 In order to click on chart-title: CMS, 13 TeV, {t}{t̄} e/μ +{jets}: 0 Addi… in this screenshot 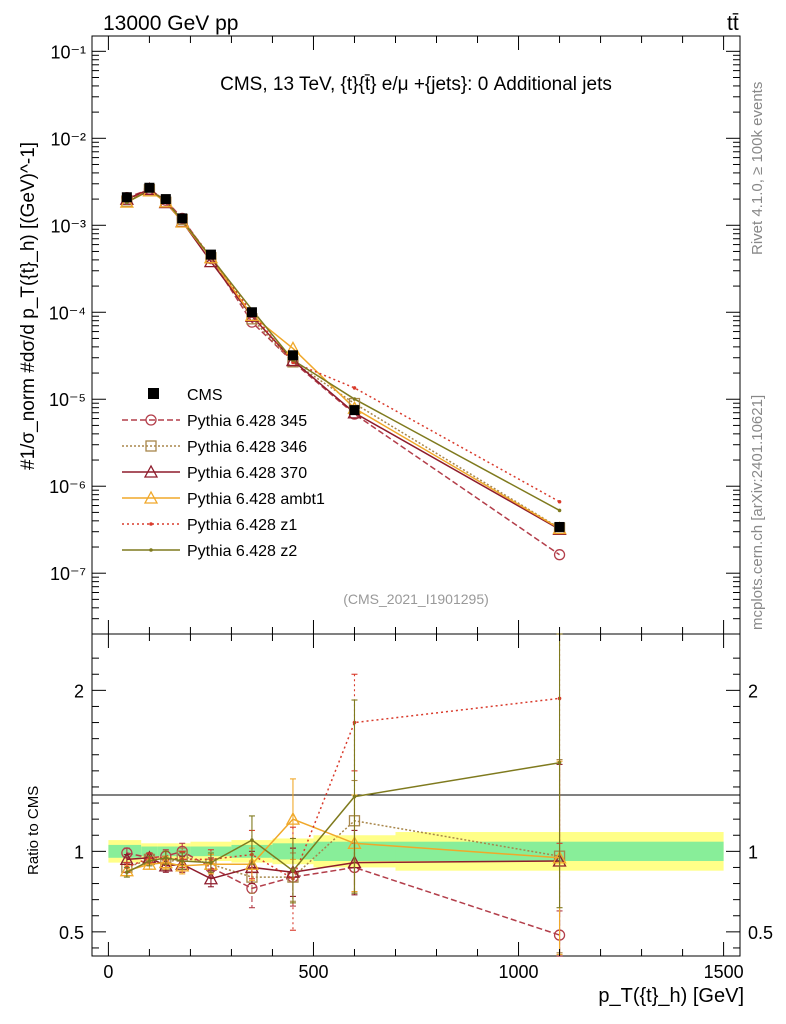, I will do `click(416, 84)`.